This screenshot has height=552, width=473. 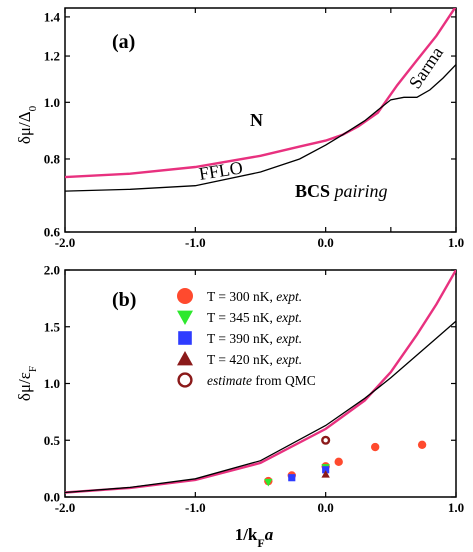 What do you see at coordinates (52, 326) in the screenshot?
I see `y-tick-label-b: 1.5` at bounding box center [52, 326].